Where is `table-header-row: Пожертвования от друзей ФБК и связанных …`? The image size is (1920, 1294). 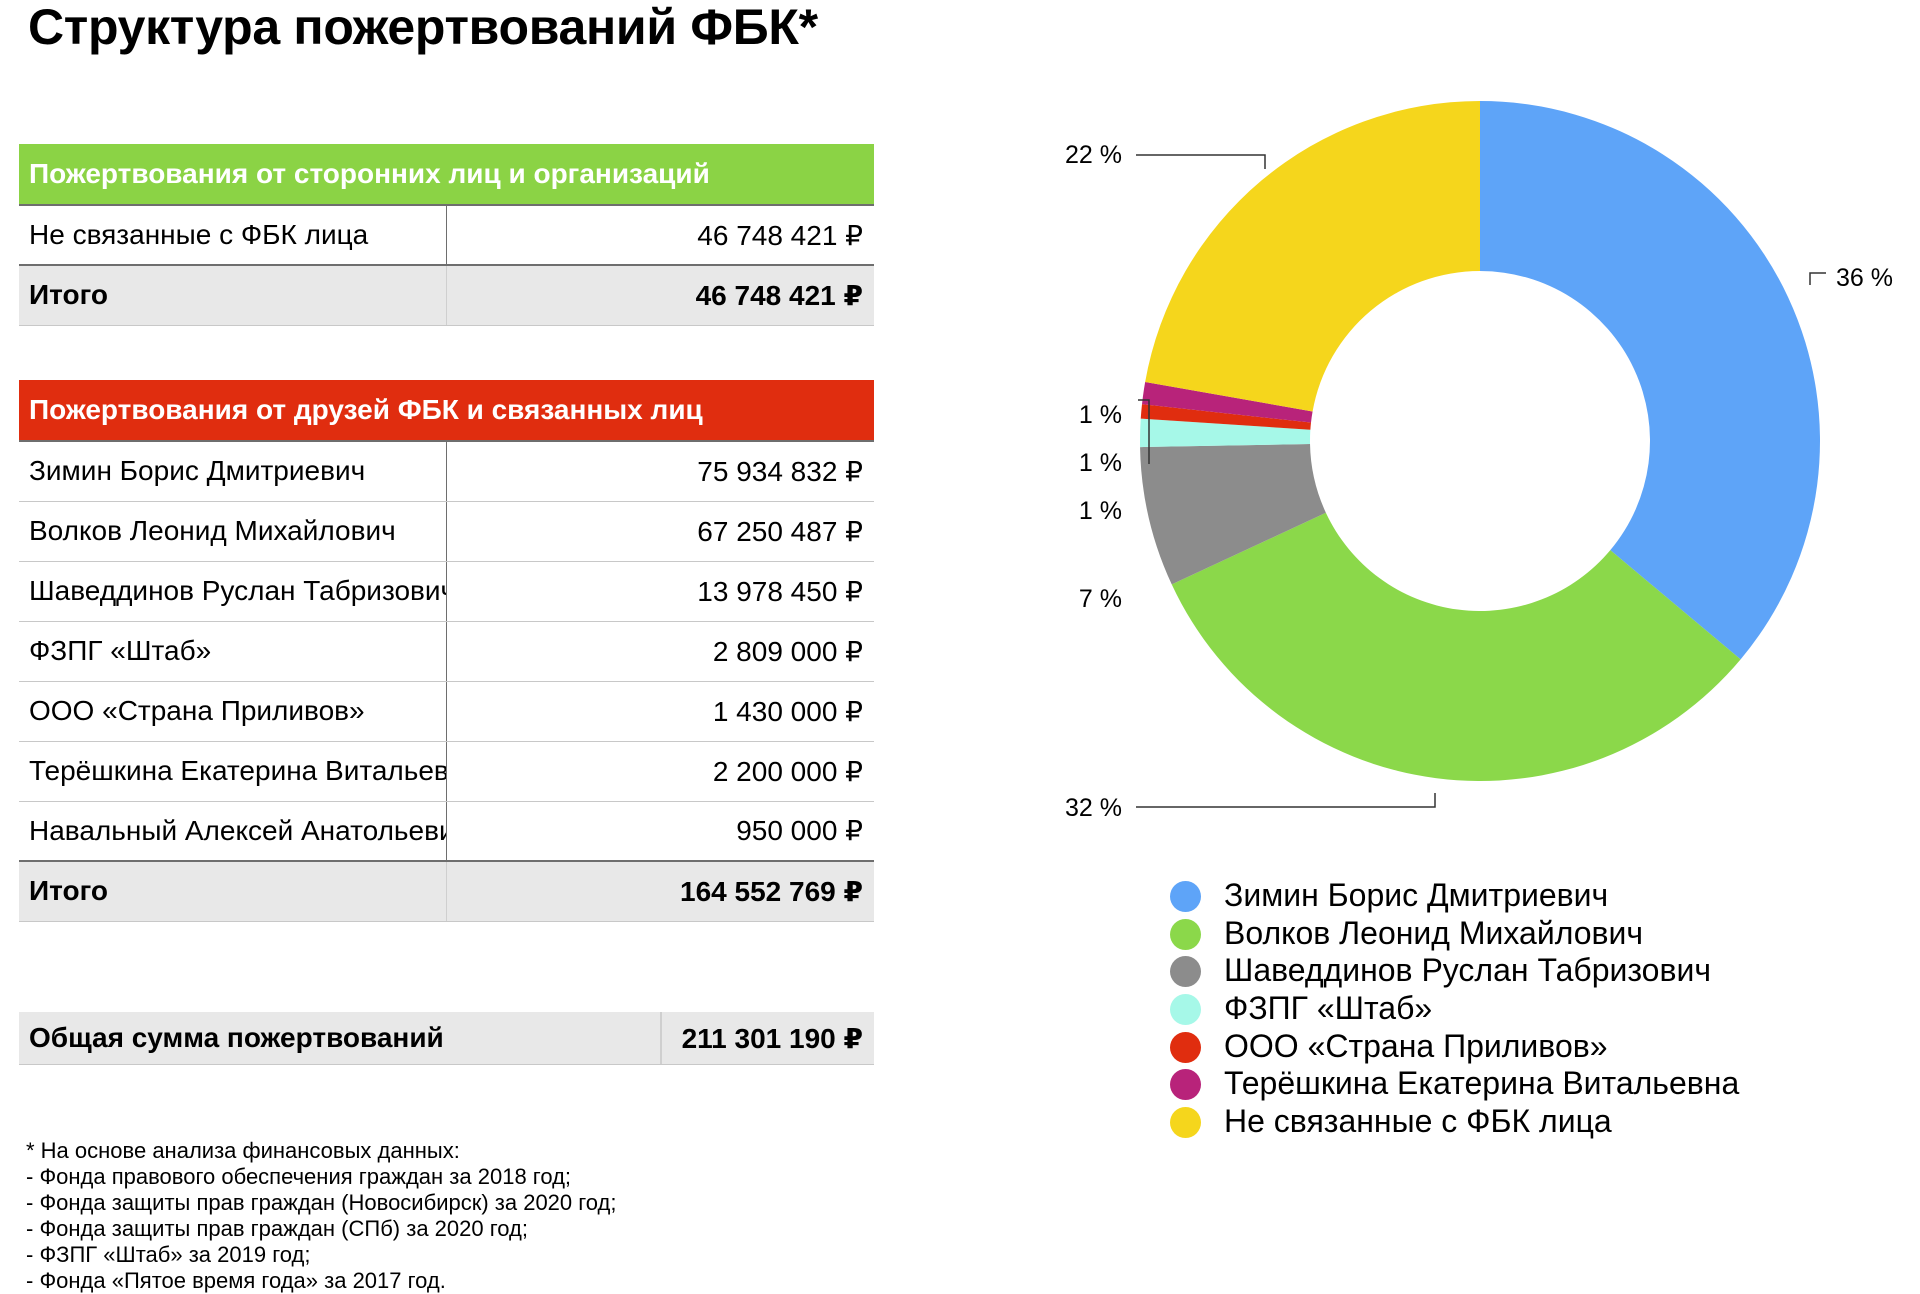 table-header-row: Пожертвования от друзей ФБК и связанных … is located at coordinates (446, 411).